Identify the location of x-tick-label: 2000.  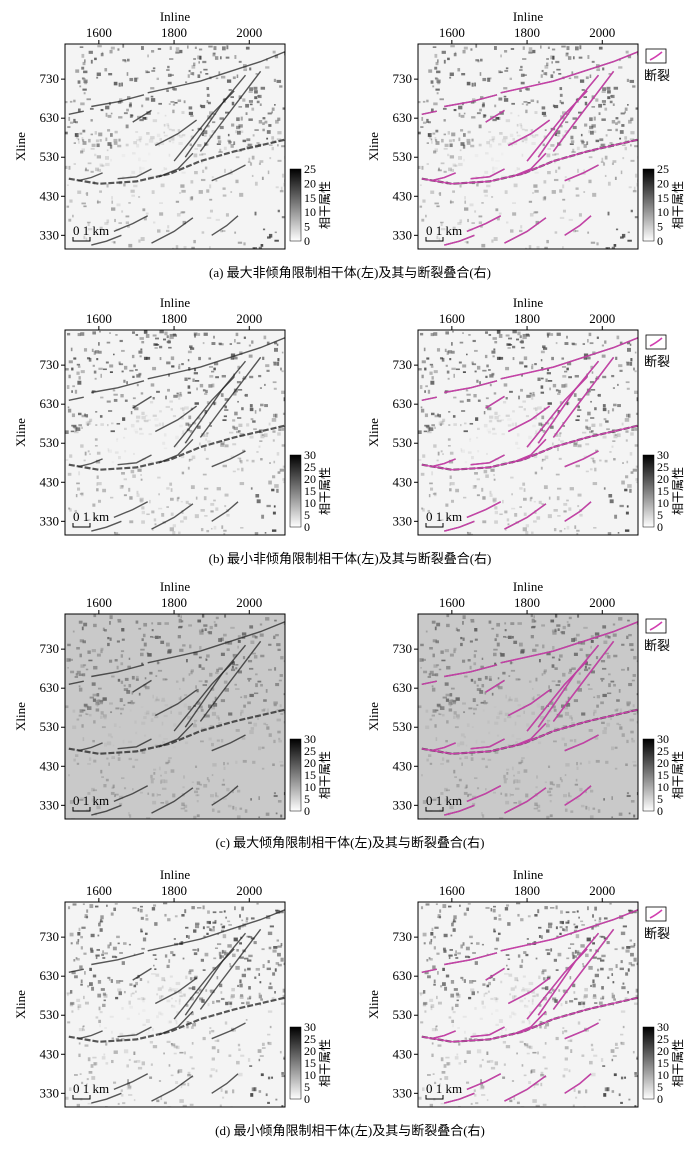
(249, 318).